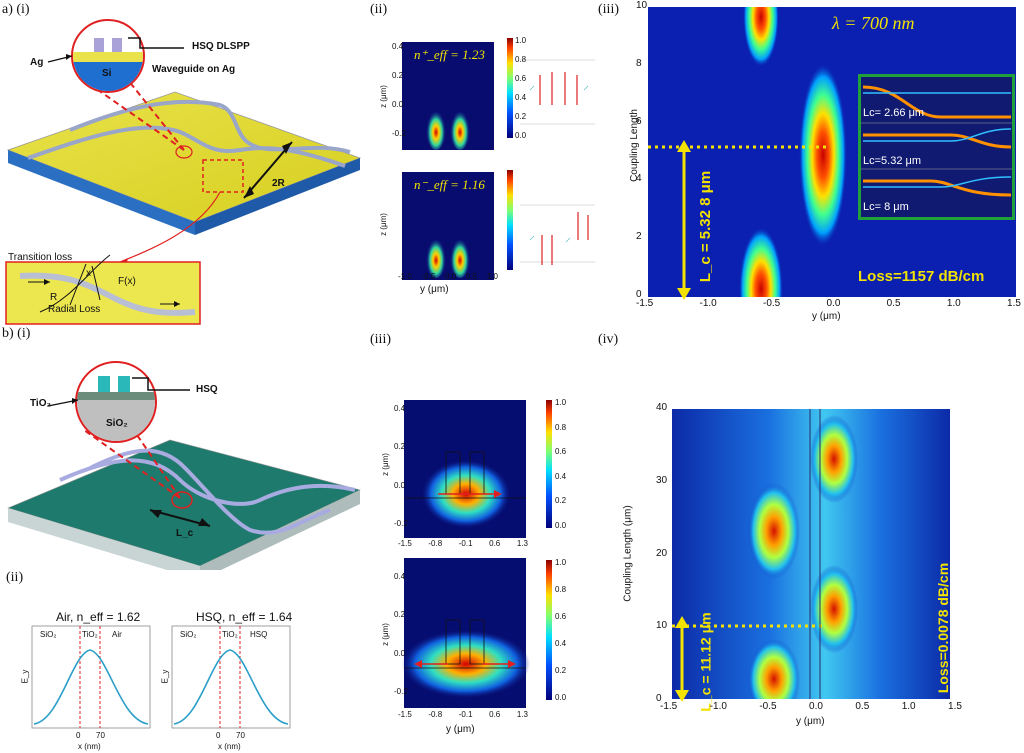 This screenshot has width=1024, height=753. Describe the element at coordinates (399, 90) in the screenshot. I see `a-mode-z-ticks: 0.4 0.2 0.0 -0.2` at that location.